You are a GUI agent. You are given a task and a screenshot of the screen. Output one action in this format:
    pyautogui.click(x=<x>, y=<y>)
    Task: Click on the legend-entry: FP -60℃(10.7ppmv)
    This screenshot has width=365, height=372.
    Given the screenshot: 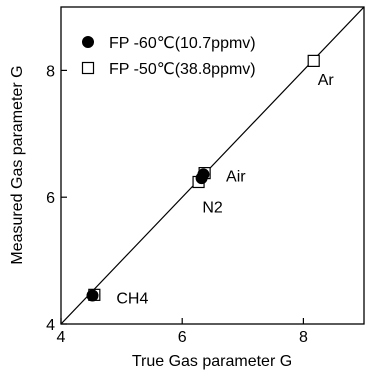 What is the action you would take?
    pyautogui.click(x=182, y=43)
    